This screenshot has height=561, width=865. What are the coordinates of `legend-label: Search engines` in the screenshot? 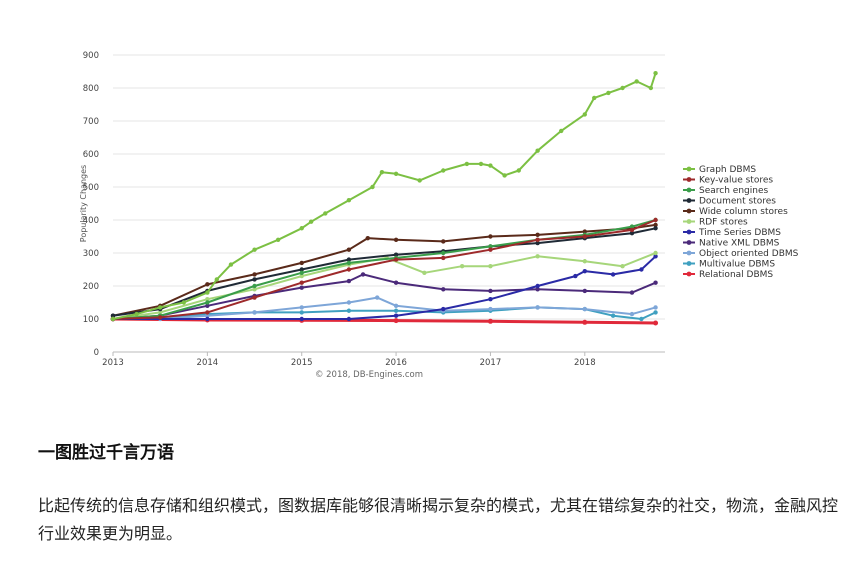 It's located at (733, 191).